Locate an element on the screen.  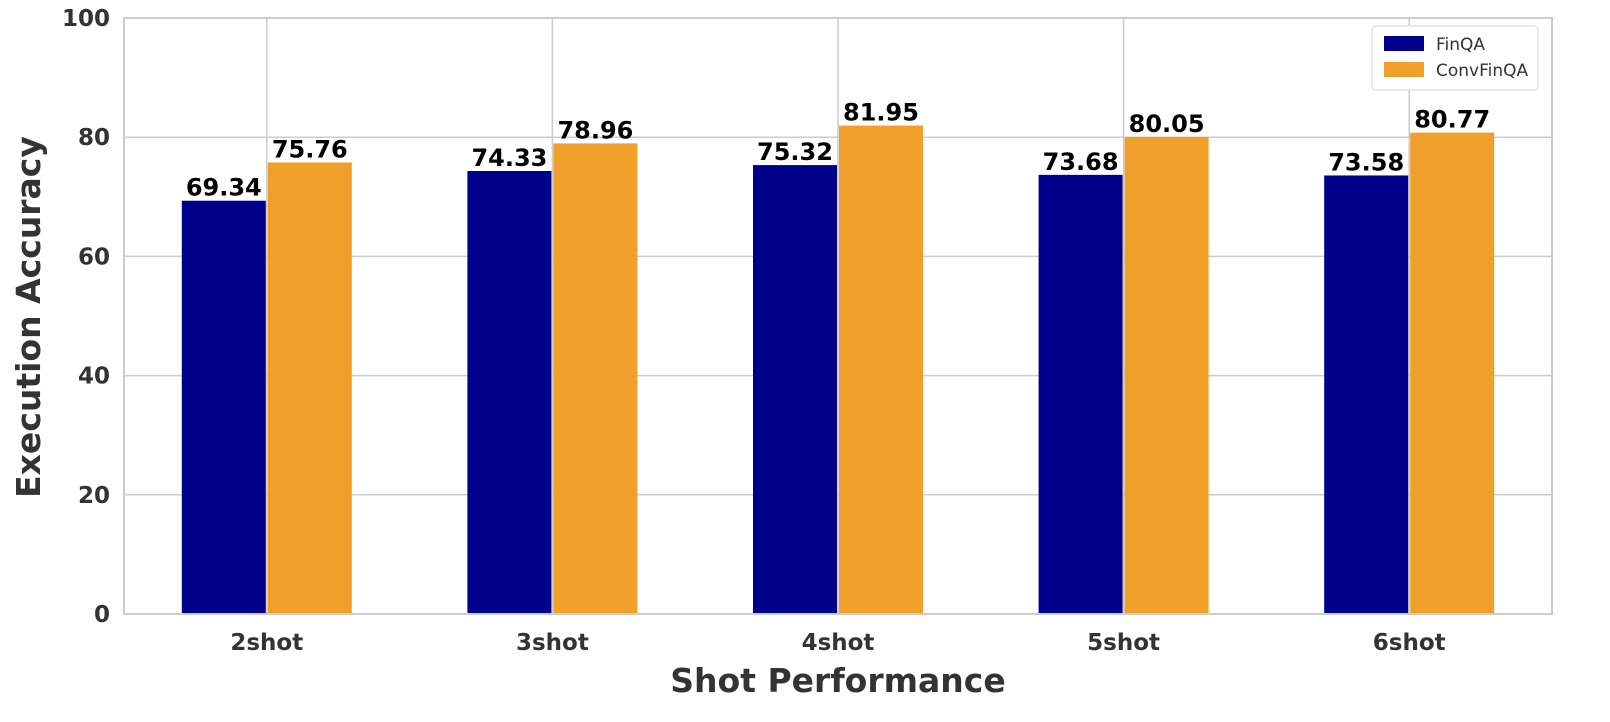
y-tick-labels: 0 20 40 60 80 100 is located at coordinates (86, 317).